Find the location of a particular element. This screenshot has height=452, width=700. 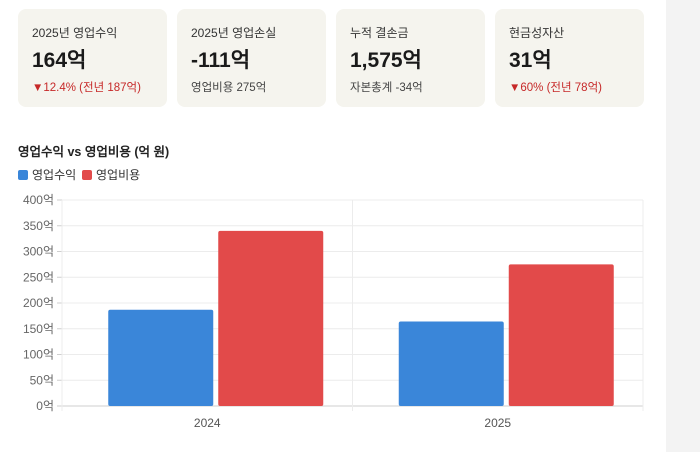

bar-revenue-2025 is located at coordinates (451, 363).